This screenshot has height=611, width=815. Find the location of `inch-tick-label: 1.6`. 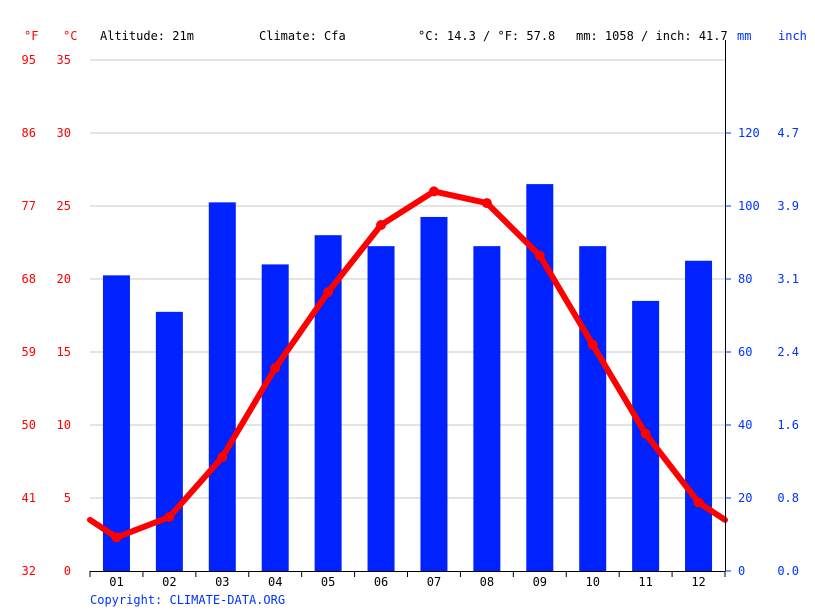

inch-tick-label: 1.6 is located at coordinates (788, 425).